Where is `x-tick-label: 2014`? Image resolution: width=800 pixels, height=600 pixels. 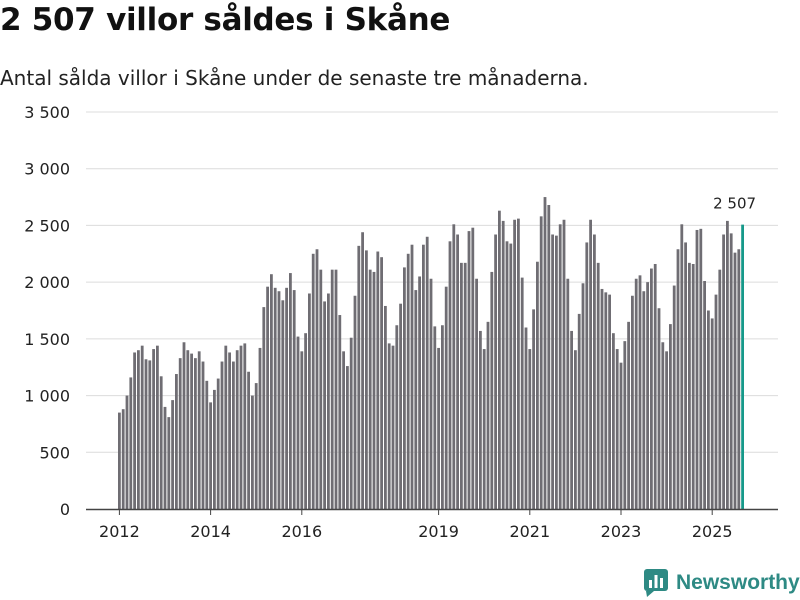 x-tick-label: 2014 is located at coordinates (210, 531).